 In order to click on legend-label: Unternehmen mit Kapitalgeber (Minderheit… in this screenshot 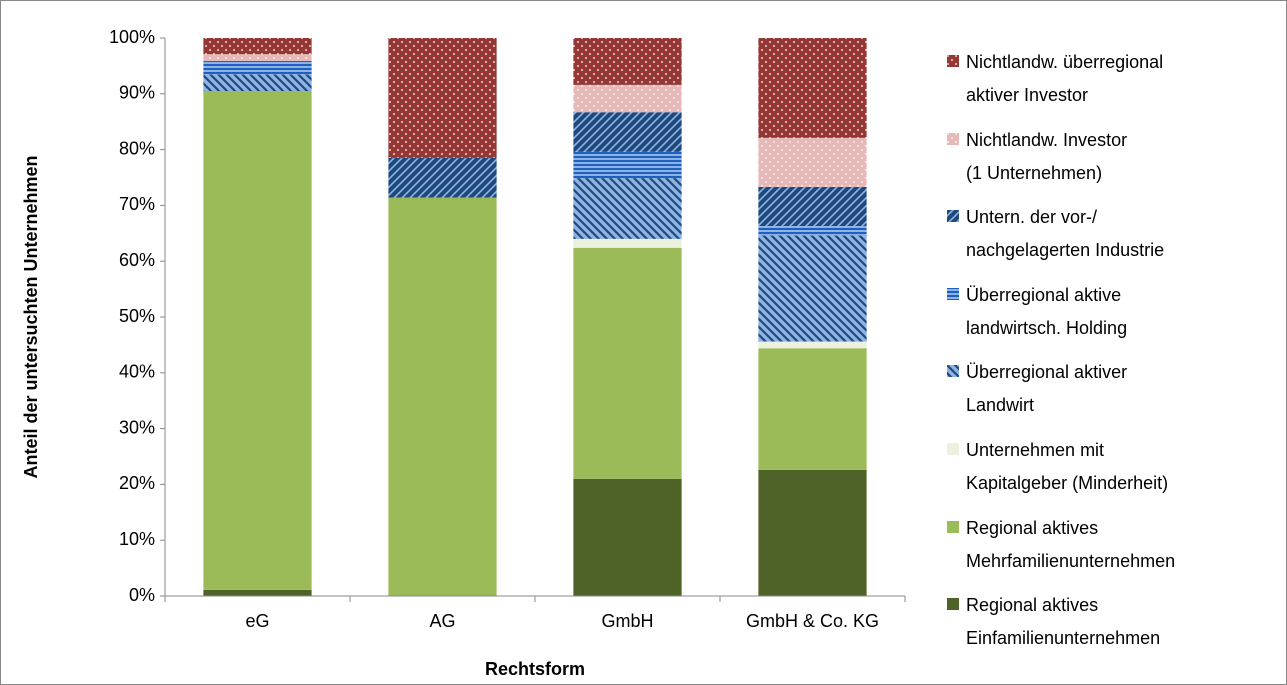, I will do `click(1067, 466)`.